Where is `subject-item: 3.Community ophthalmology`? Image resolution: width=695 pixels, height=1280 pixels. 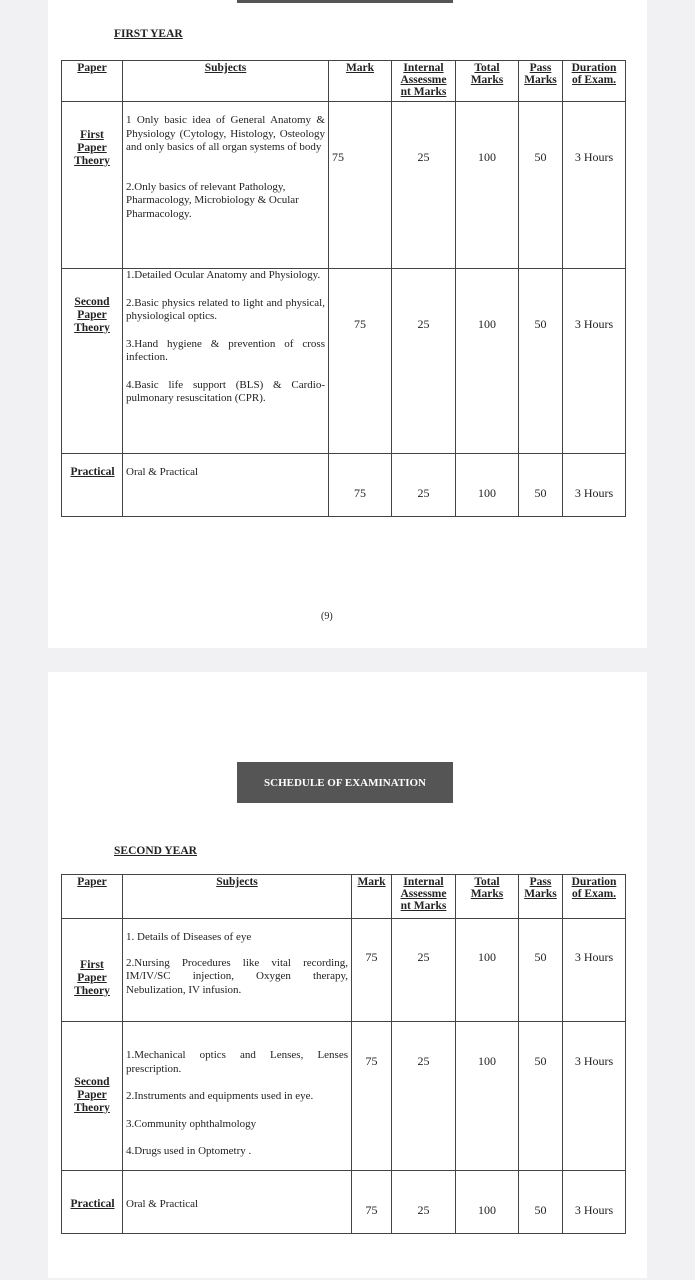 subject-item: 3.Community ophthalmology is located at coordinates (191, 1123).